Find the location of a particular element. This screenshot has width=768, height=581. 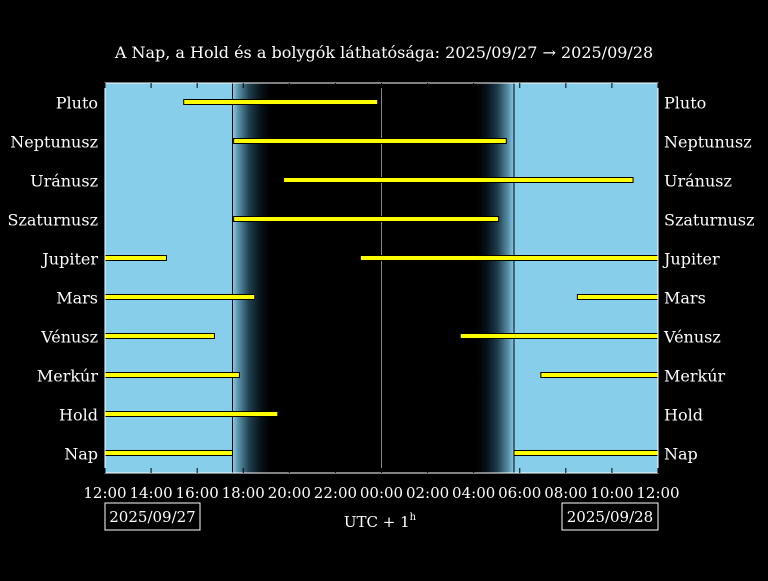

start-date-box is located at coordinates (152, 516).